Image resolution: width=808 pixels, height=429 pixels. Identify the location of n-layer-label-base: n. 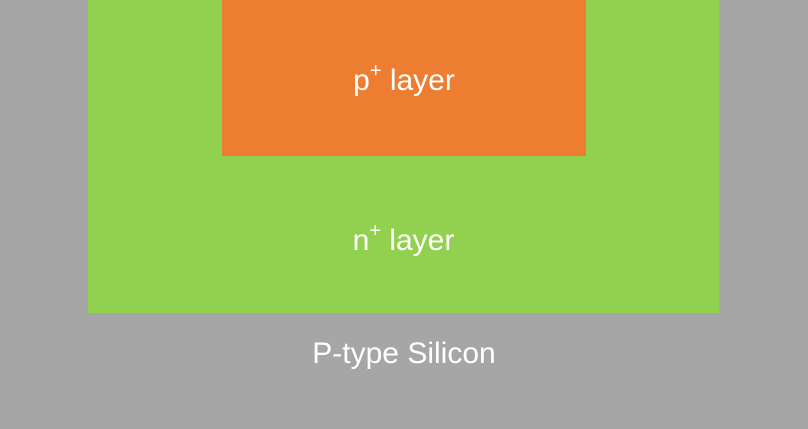
(361, 240).